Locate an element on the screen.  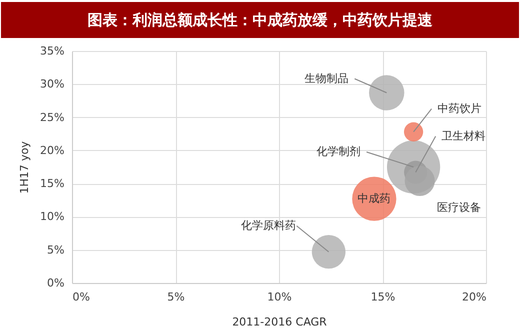
x-axis-title: 2011-2016 CAGR is located at coordinates (280, 322).